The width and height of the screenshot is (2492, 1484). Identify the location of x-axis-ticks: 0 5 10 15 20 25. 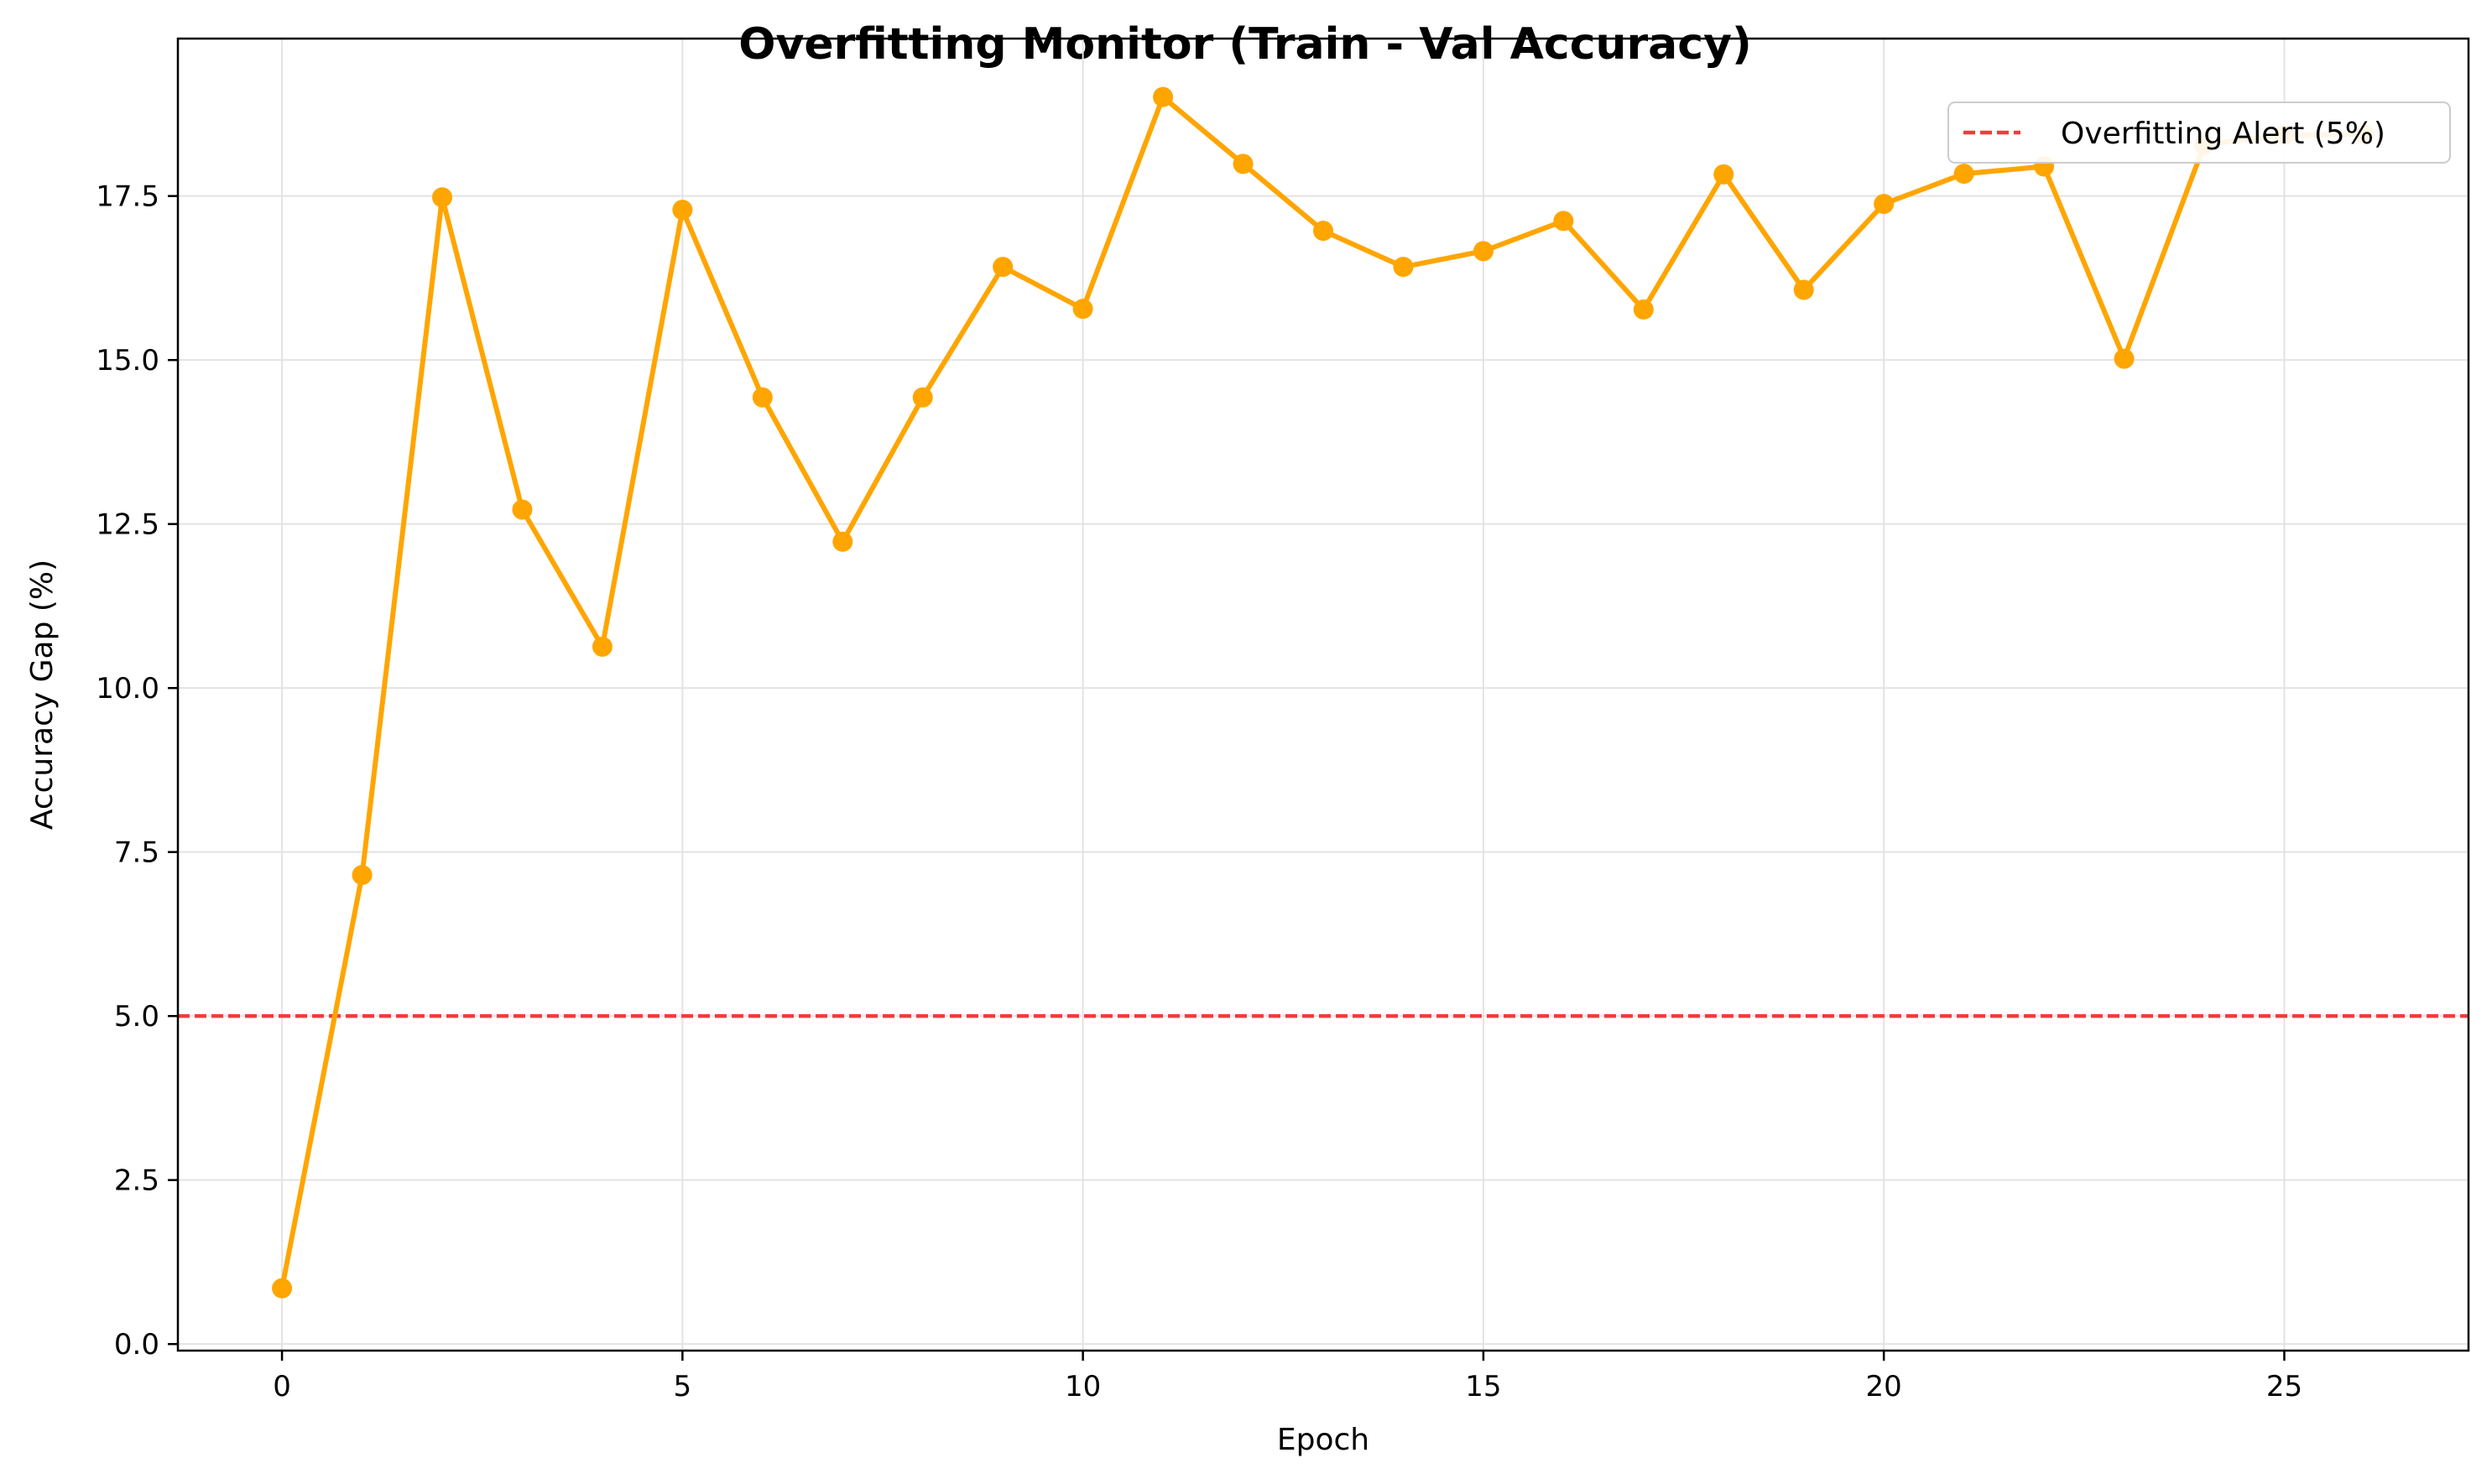
(1287, 1377).